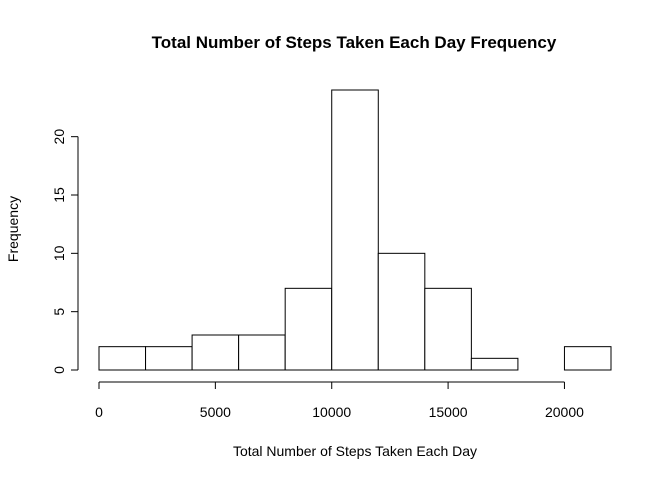 The height and width of the screenshot is (480, 672). I want to click on y-axis-label: Frequency, so click(13, 229).